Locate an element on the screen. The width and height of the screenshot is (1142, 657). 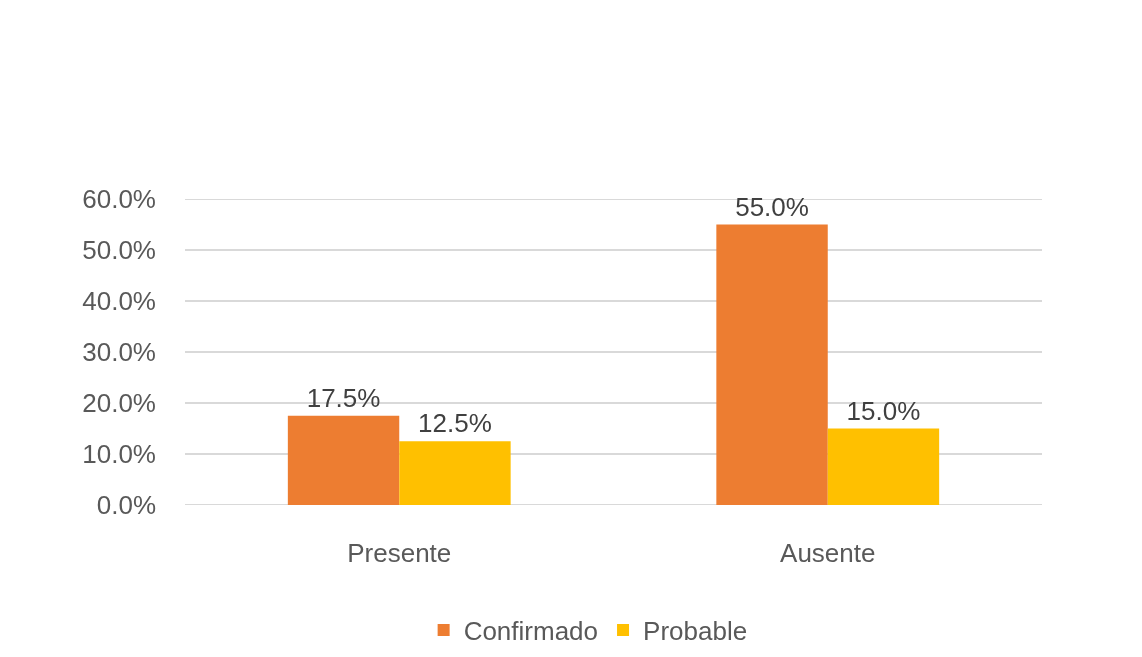
y-tick-label: 0.0% is located at coordinates (126, 505).